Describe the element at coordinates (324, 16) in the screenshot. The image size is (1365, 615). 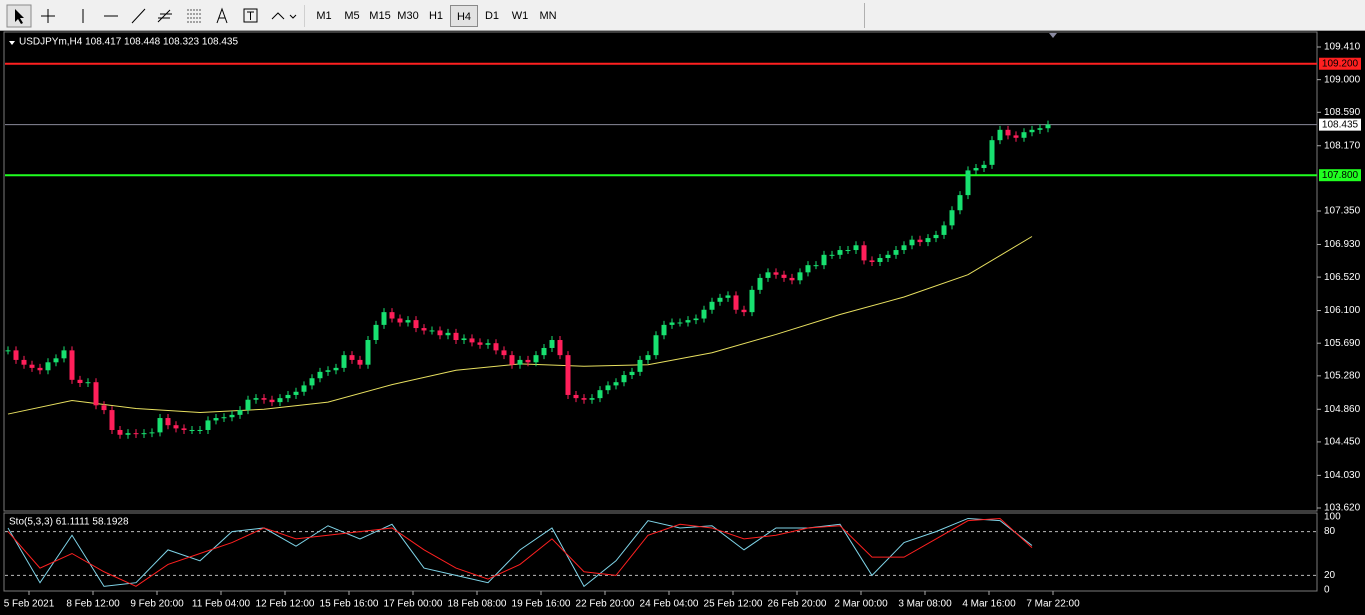
I see `timeframe-button: M1` at that location.